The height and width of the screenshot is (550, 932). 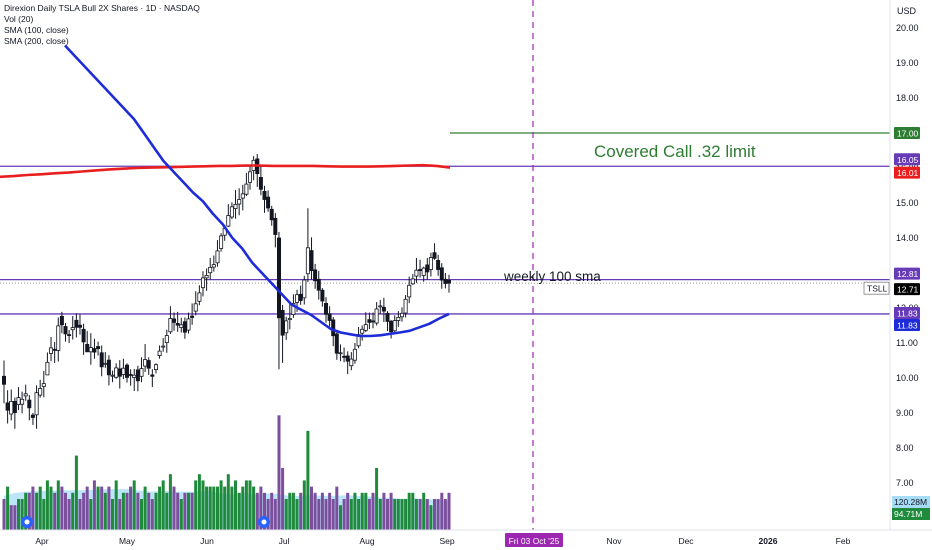 What do you see at coordinates (207, 541) in the screenshot?
I see `time-tick-label: Jun` at bounding box center [207, 541].